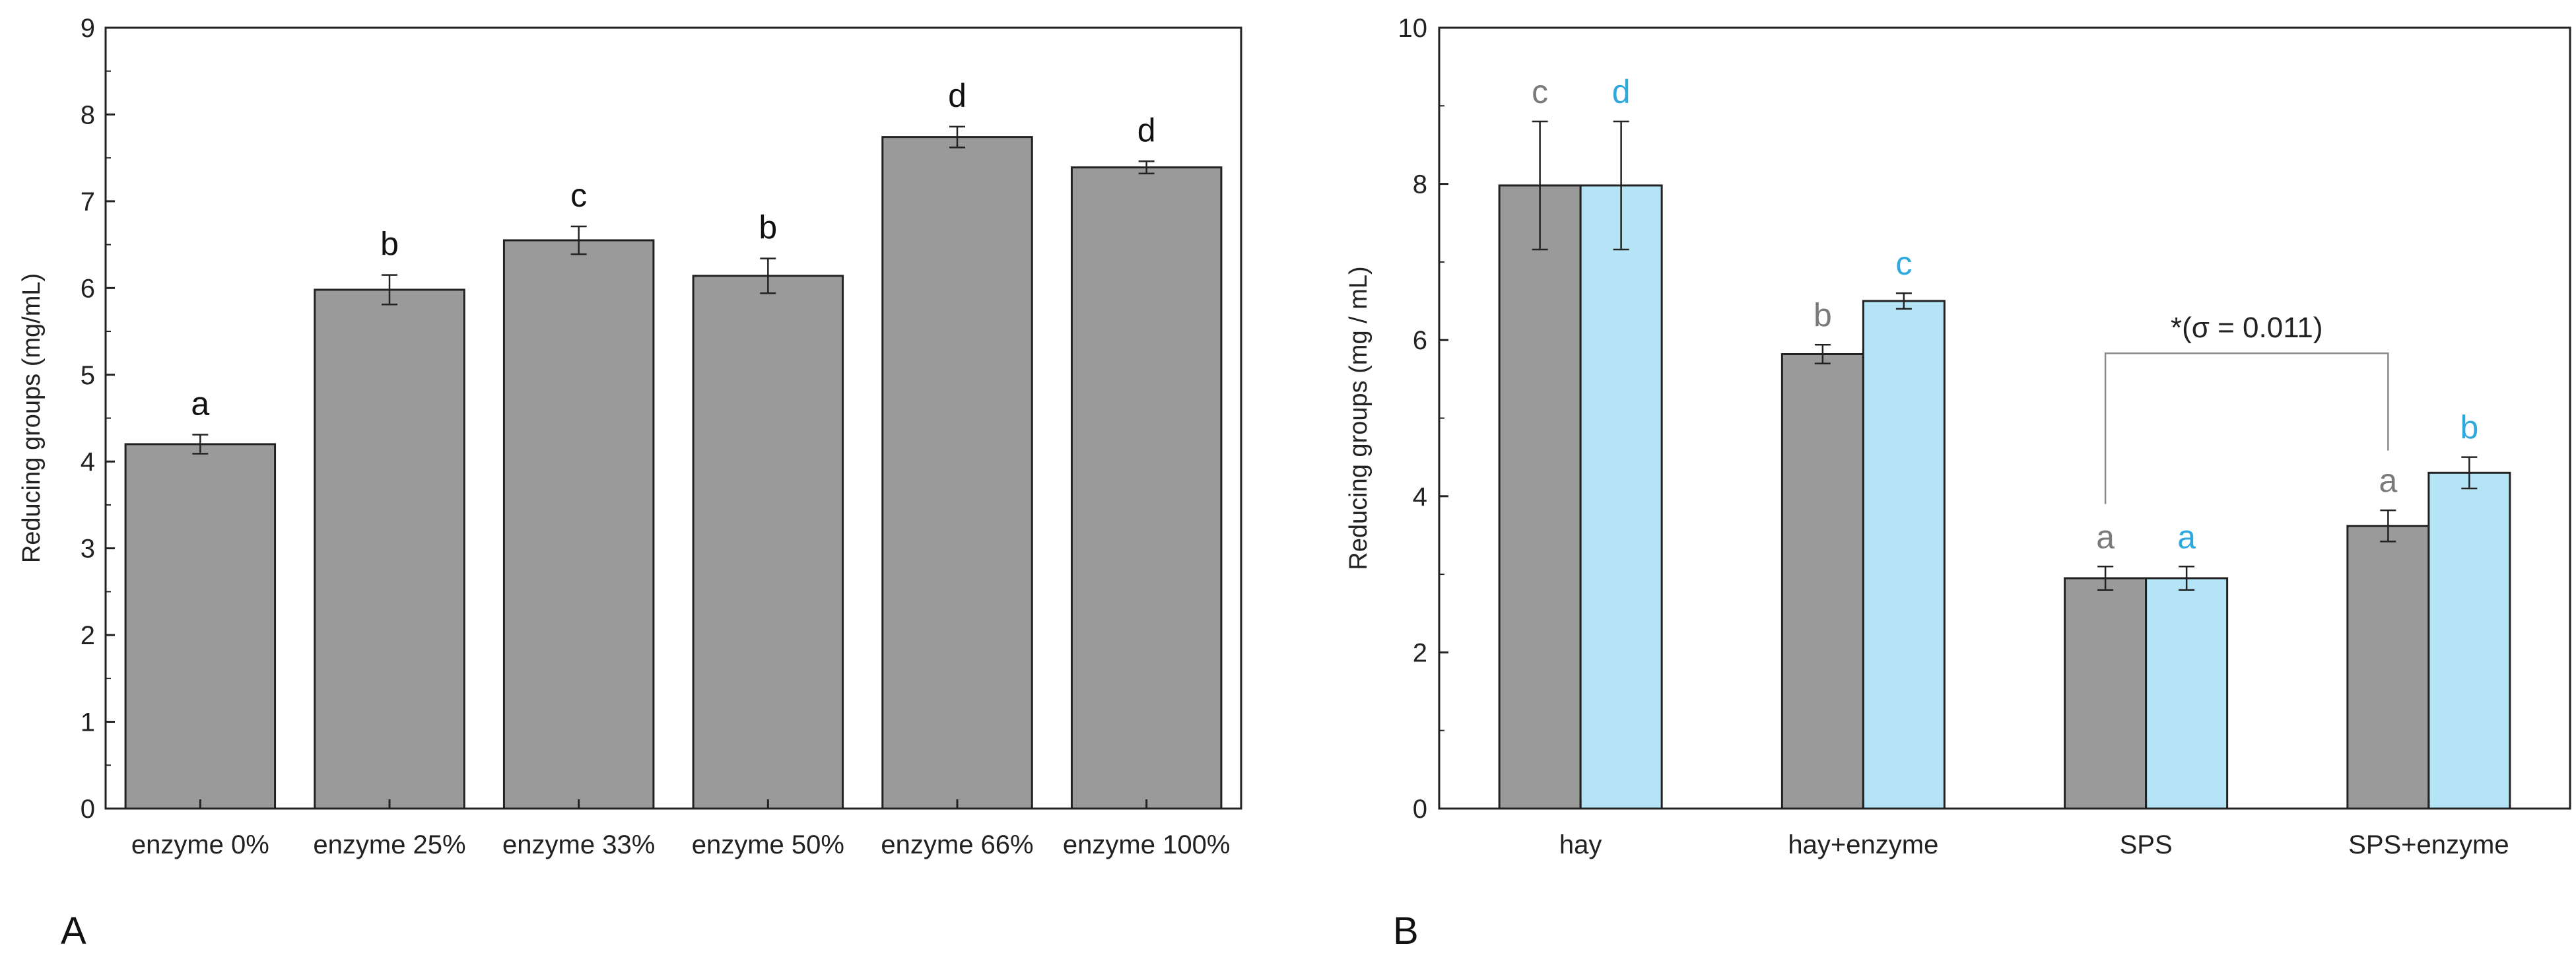 Image resolution: width=2576 pixels, height=965 pixels. I want to click on y-tick-label-b-4: 8, so click(1420, 184).